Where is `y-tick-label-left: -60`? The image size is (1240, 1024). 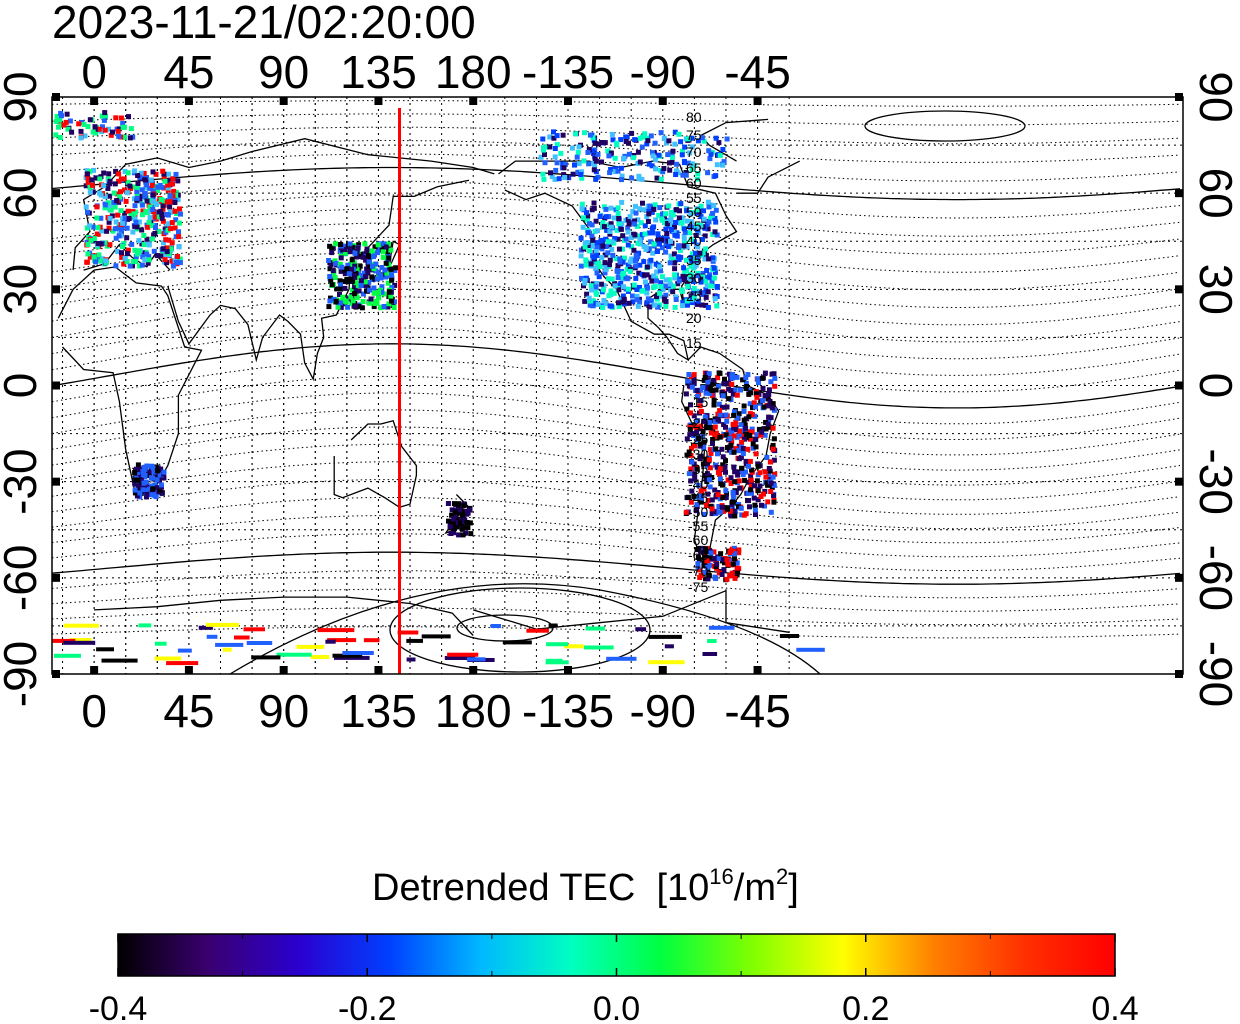
y-tick-label-left: -60 is located at coordinates (23, 578).